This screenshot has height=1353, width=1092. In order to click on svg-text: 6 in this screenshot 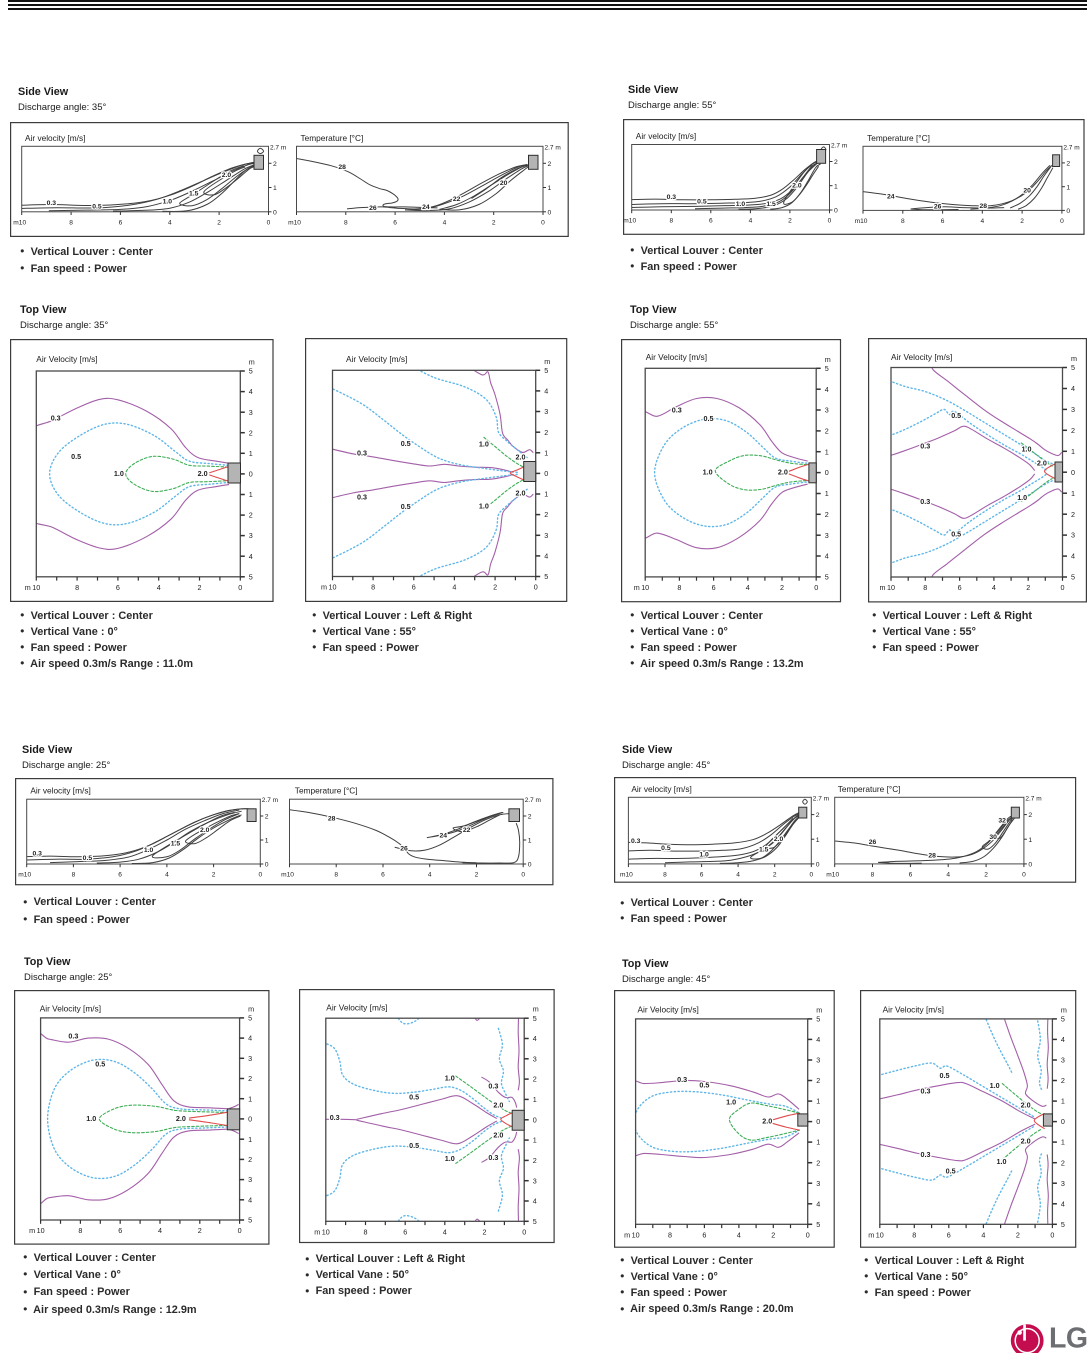, I will do `click(949, 1234)`.